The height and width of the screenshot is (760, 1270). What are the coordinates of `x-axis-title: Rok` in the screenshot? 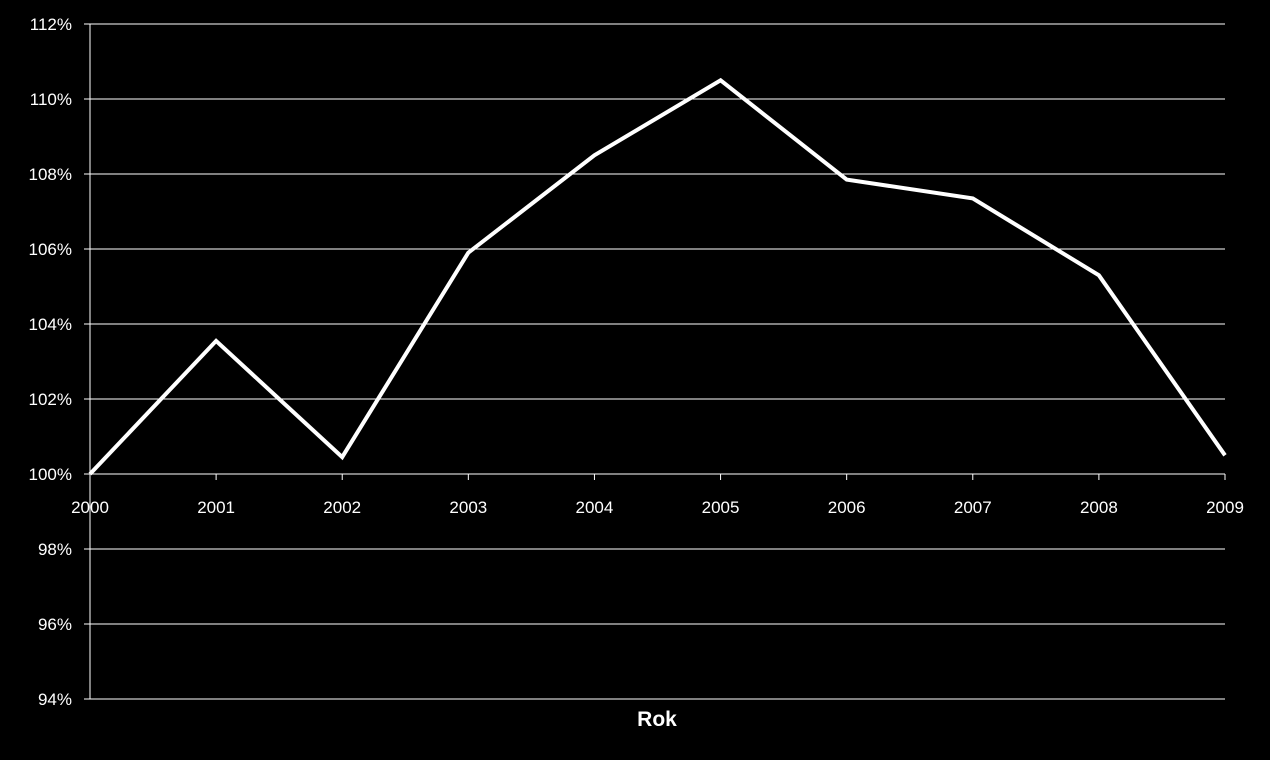 It's located at (657, 719).